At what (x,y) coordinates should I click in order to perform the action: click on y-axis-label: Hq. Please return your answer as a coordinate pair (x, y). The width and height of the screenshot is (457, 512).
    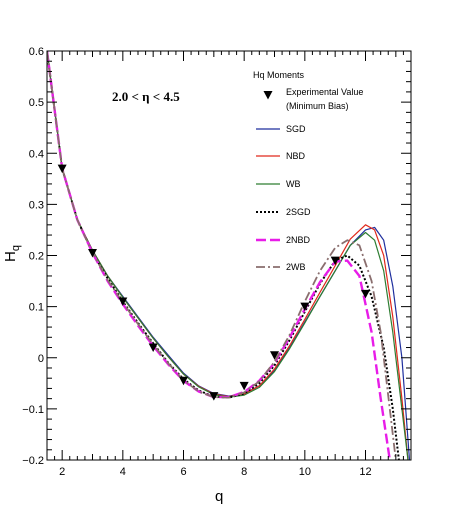
    Looking at the image, I should click on (12, 253).